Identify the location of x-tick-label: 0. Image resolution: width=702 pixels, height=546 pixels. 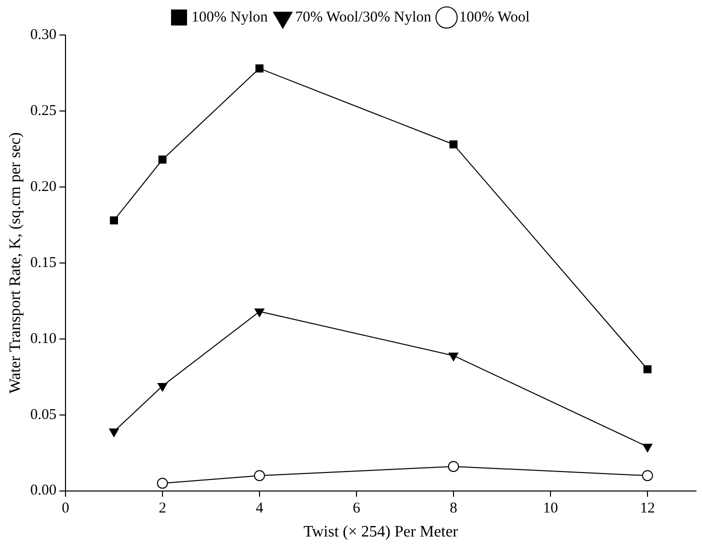
(66, 508).